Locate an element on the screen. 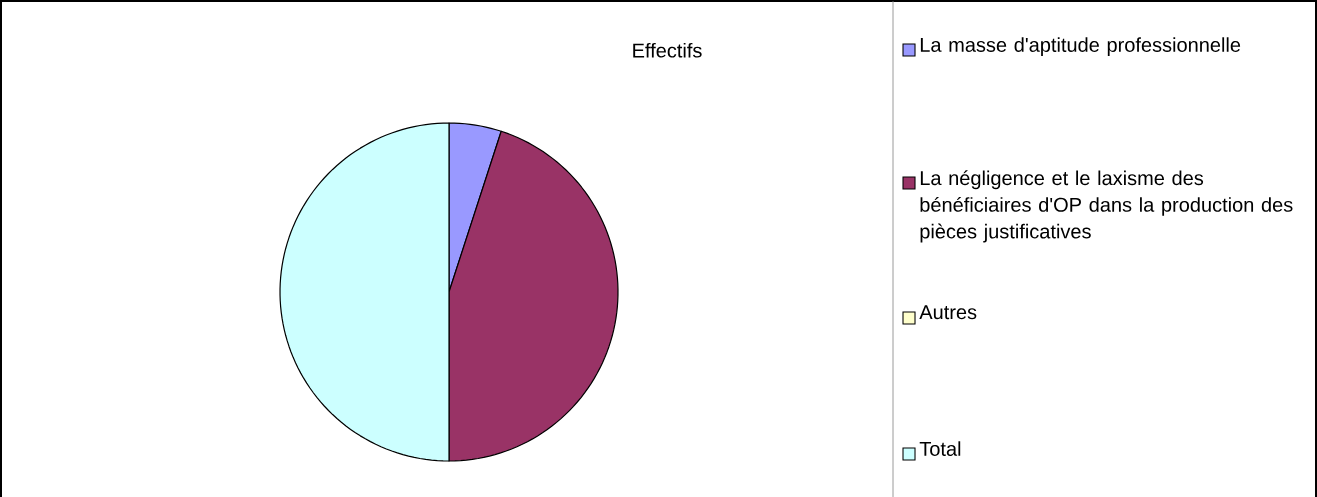 The width and height of the screenshot is (1317, 497). chart-title: Effectifs is located at coordinates (667, 50).